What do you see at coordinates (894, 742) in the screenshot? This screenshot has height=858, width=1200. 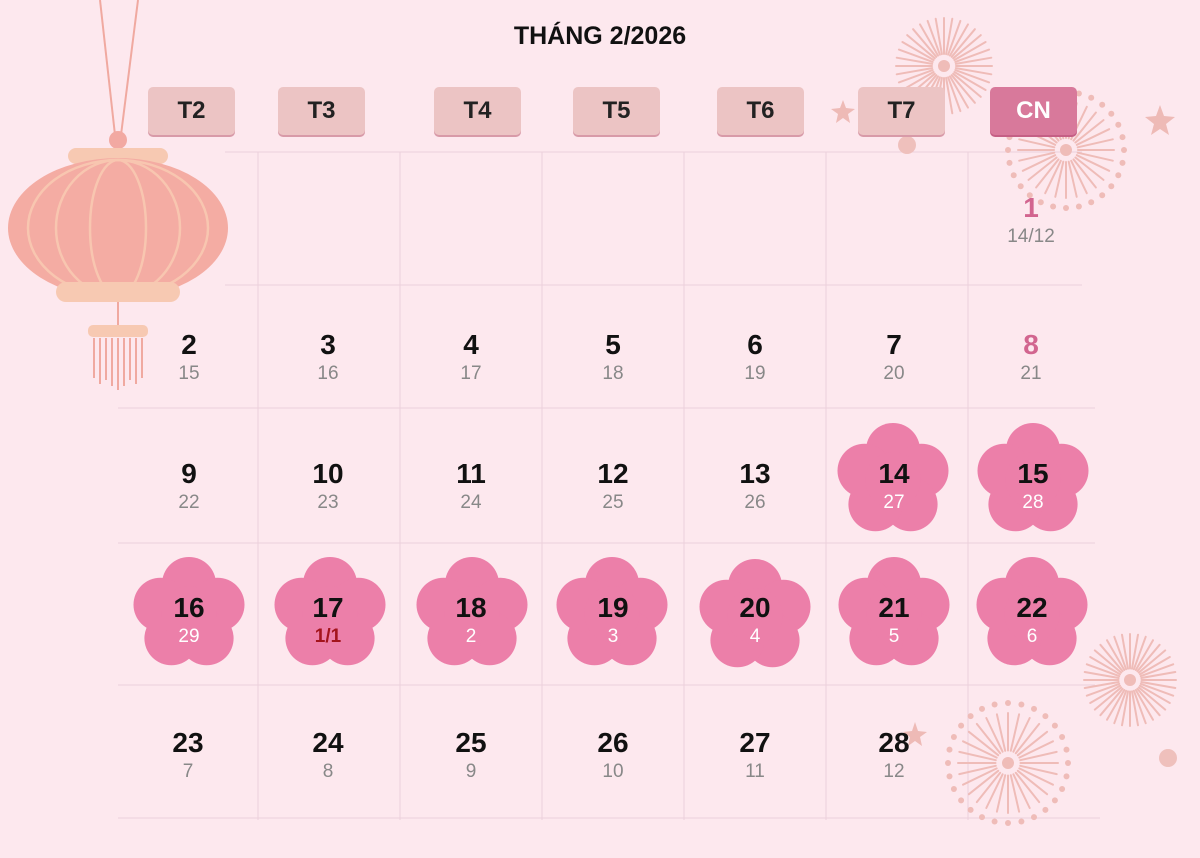 I see `solar-date: 28` at bounding box center [894, 742].